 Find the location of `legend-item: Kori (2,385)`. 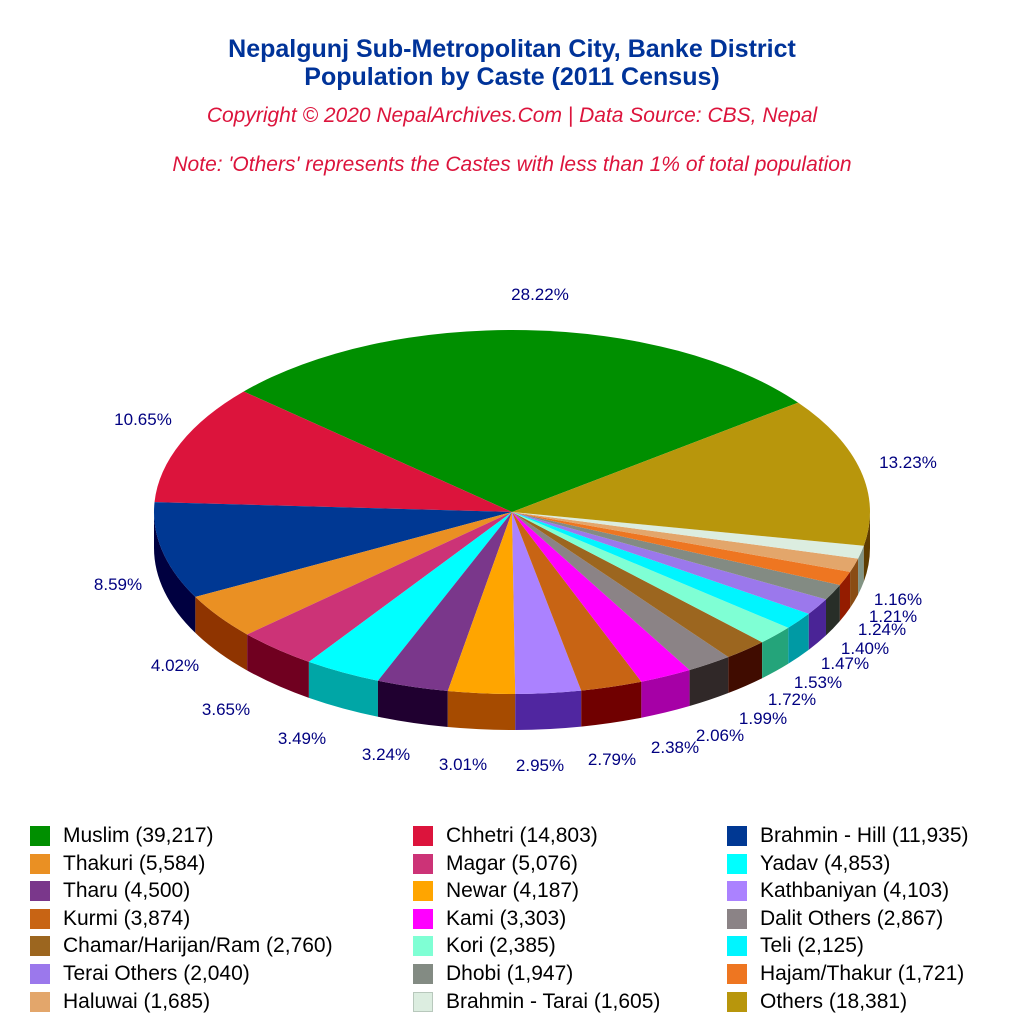

legend-item: Kori (2,385) is located at coordinates (484, 946).